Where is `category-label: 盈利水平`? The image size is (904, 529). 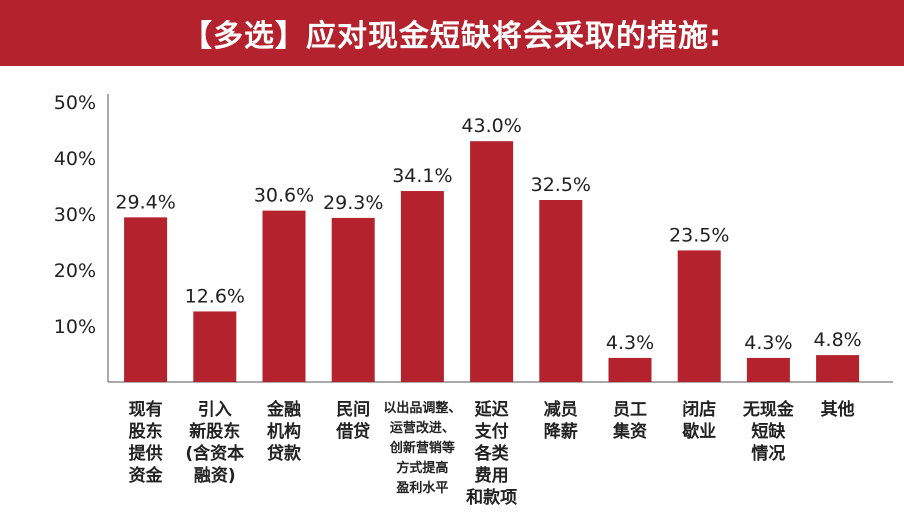
category-label: 盈利水平 is located at coordinates (421, 488).